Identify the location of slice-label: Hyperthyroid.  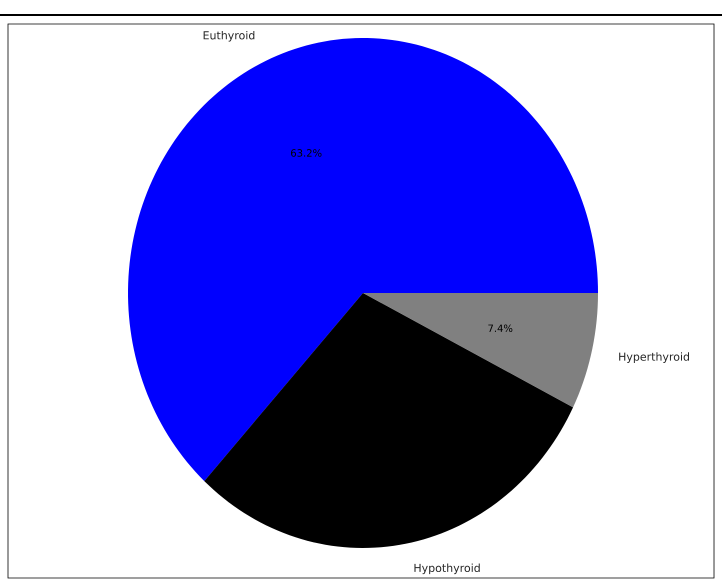
(654, 357).